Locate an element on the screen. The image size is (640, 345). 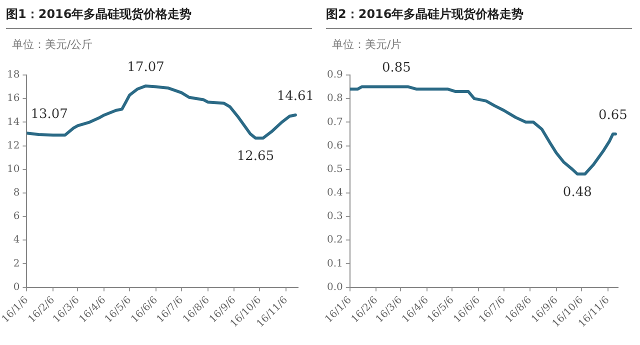
y-tick-label: 18 is located at coordinates (13, 75).